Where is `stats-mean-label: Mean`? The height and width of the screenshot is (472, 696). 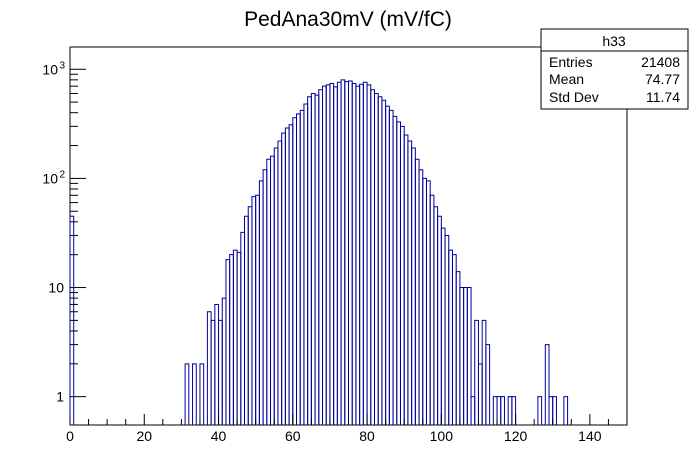
stats-mean-label: Mean is located at coordinates (566, 79).